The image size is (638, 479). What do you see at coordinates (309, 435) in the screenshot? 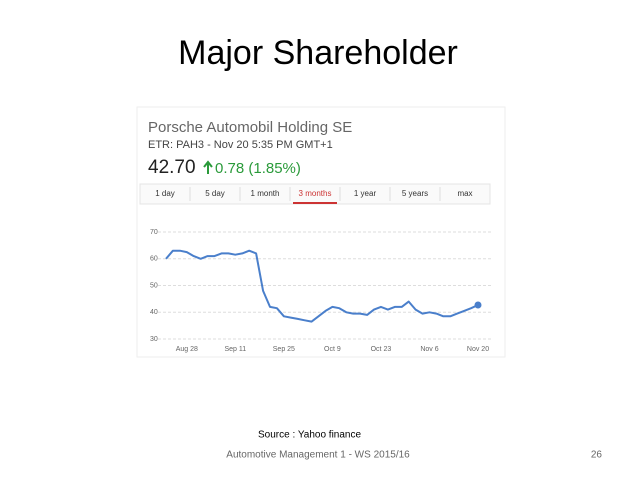
I see `source: Source : Yahoo finance` at bounding box center [309, 435].